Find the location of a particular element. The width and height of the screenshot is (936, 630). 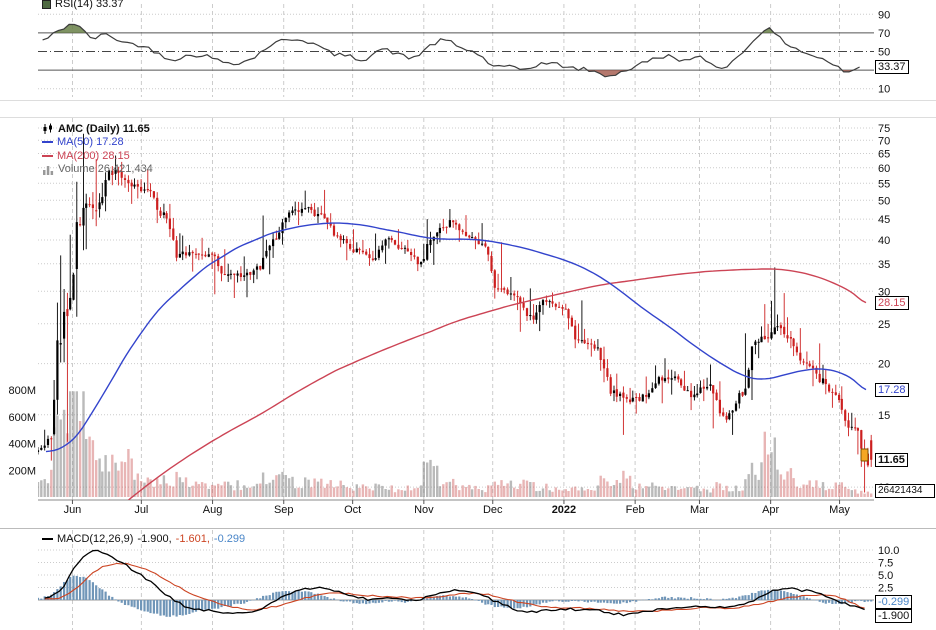

svg-text: 2022 is located at coordinates (564, 510).